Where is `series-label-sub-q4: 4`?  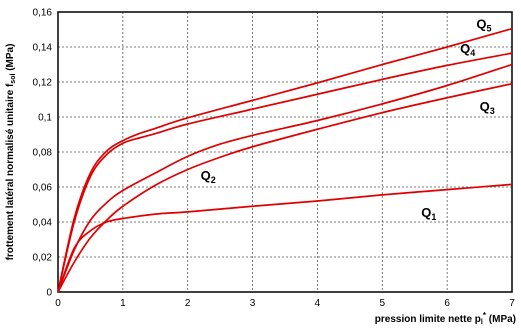
series-label-sub-q4: 4 is located at coordinates (472, 53).